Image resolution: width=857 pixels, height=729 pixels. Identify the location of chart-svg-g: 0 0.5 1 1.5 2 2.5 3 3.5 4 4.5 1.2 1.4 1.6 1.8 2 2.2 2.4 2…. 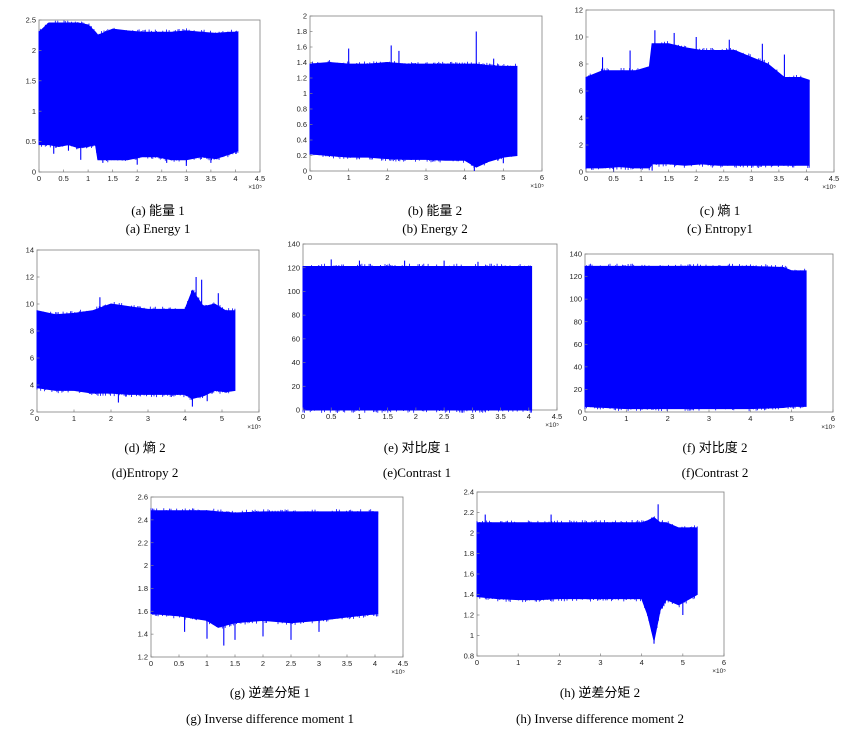
(273, 584).